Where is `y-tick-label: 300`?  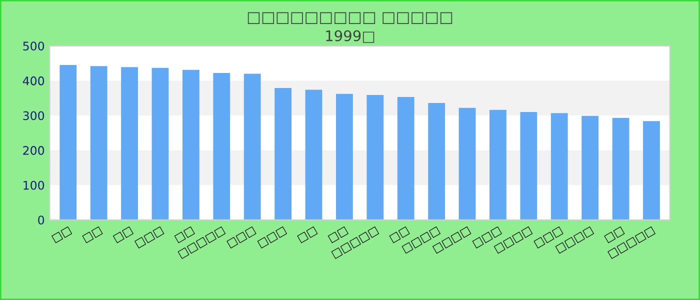 y-tick-label: 300 is located at coordinates (33, 115).